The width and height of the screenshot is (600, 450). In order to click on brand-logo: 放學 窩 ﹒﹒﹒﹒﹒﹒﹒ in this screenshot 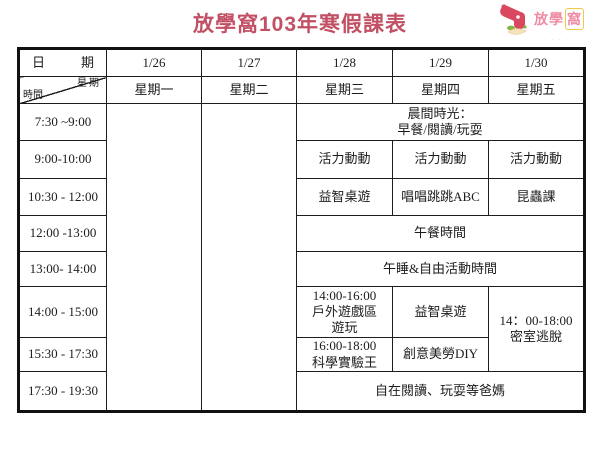, I will do `click(546, 24)`.